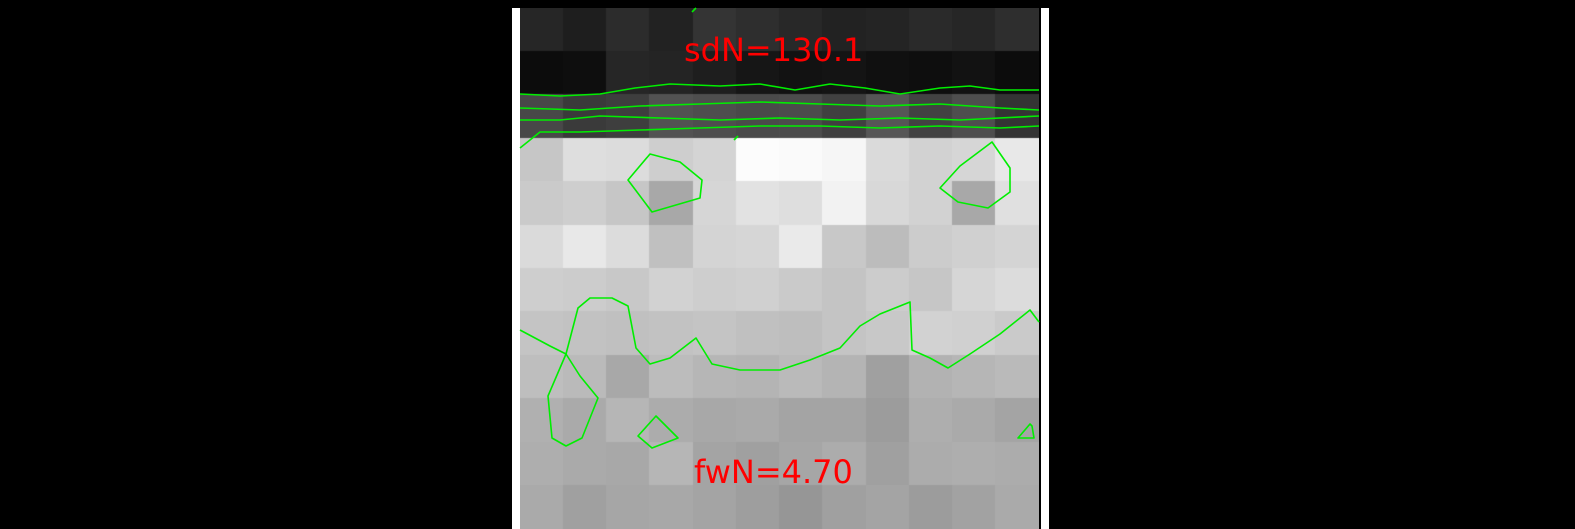 The image size is (1575, 529). I want to click on contour-blob-right, so click(975, 175).